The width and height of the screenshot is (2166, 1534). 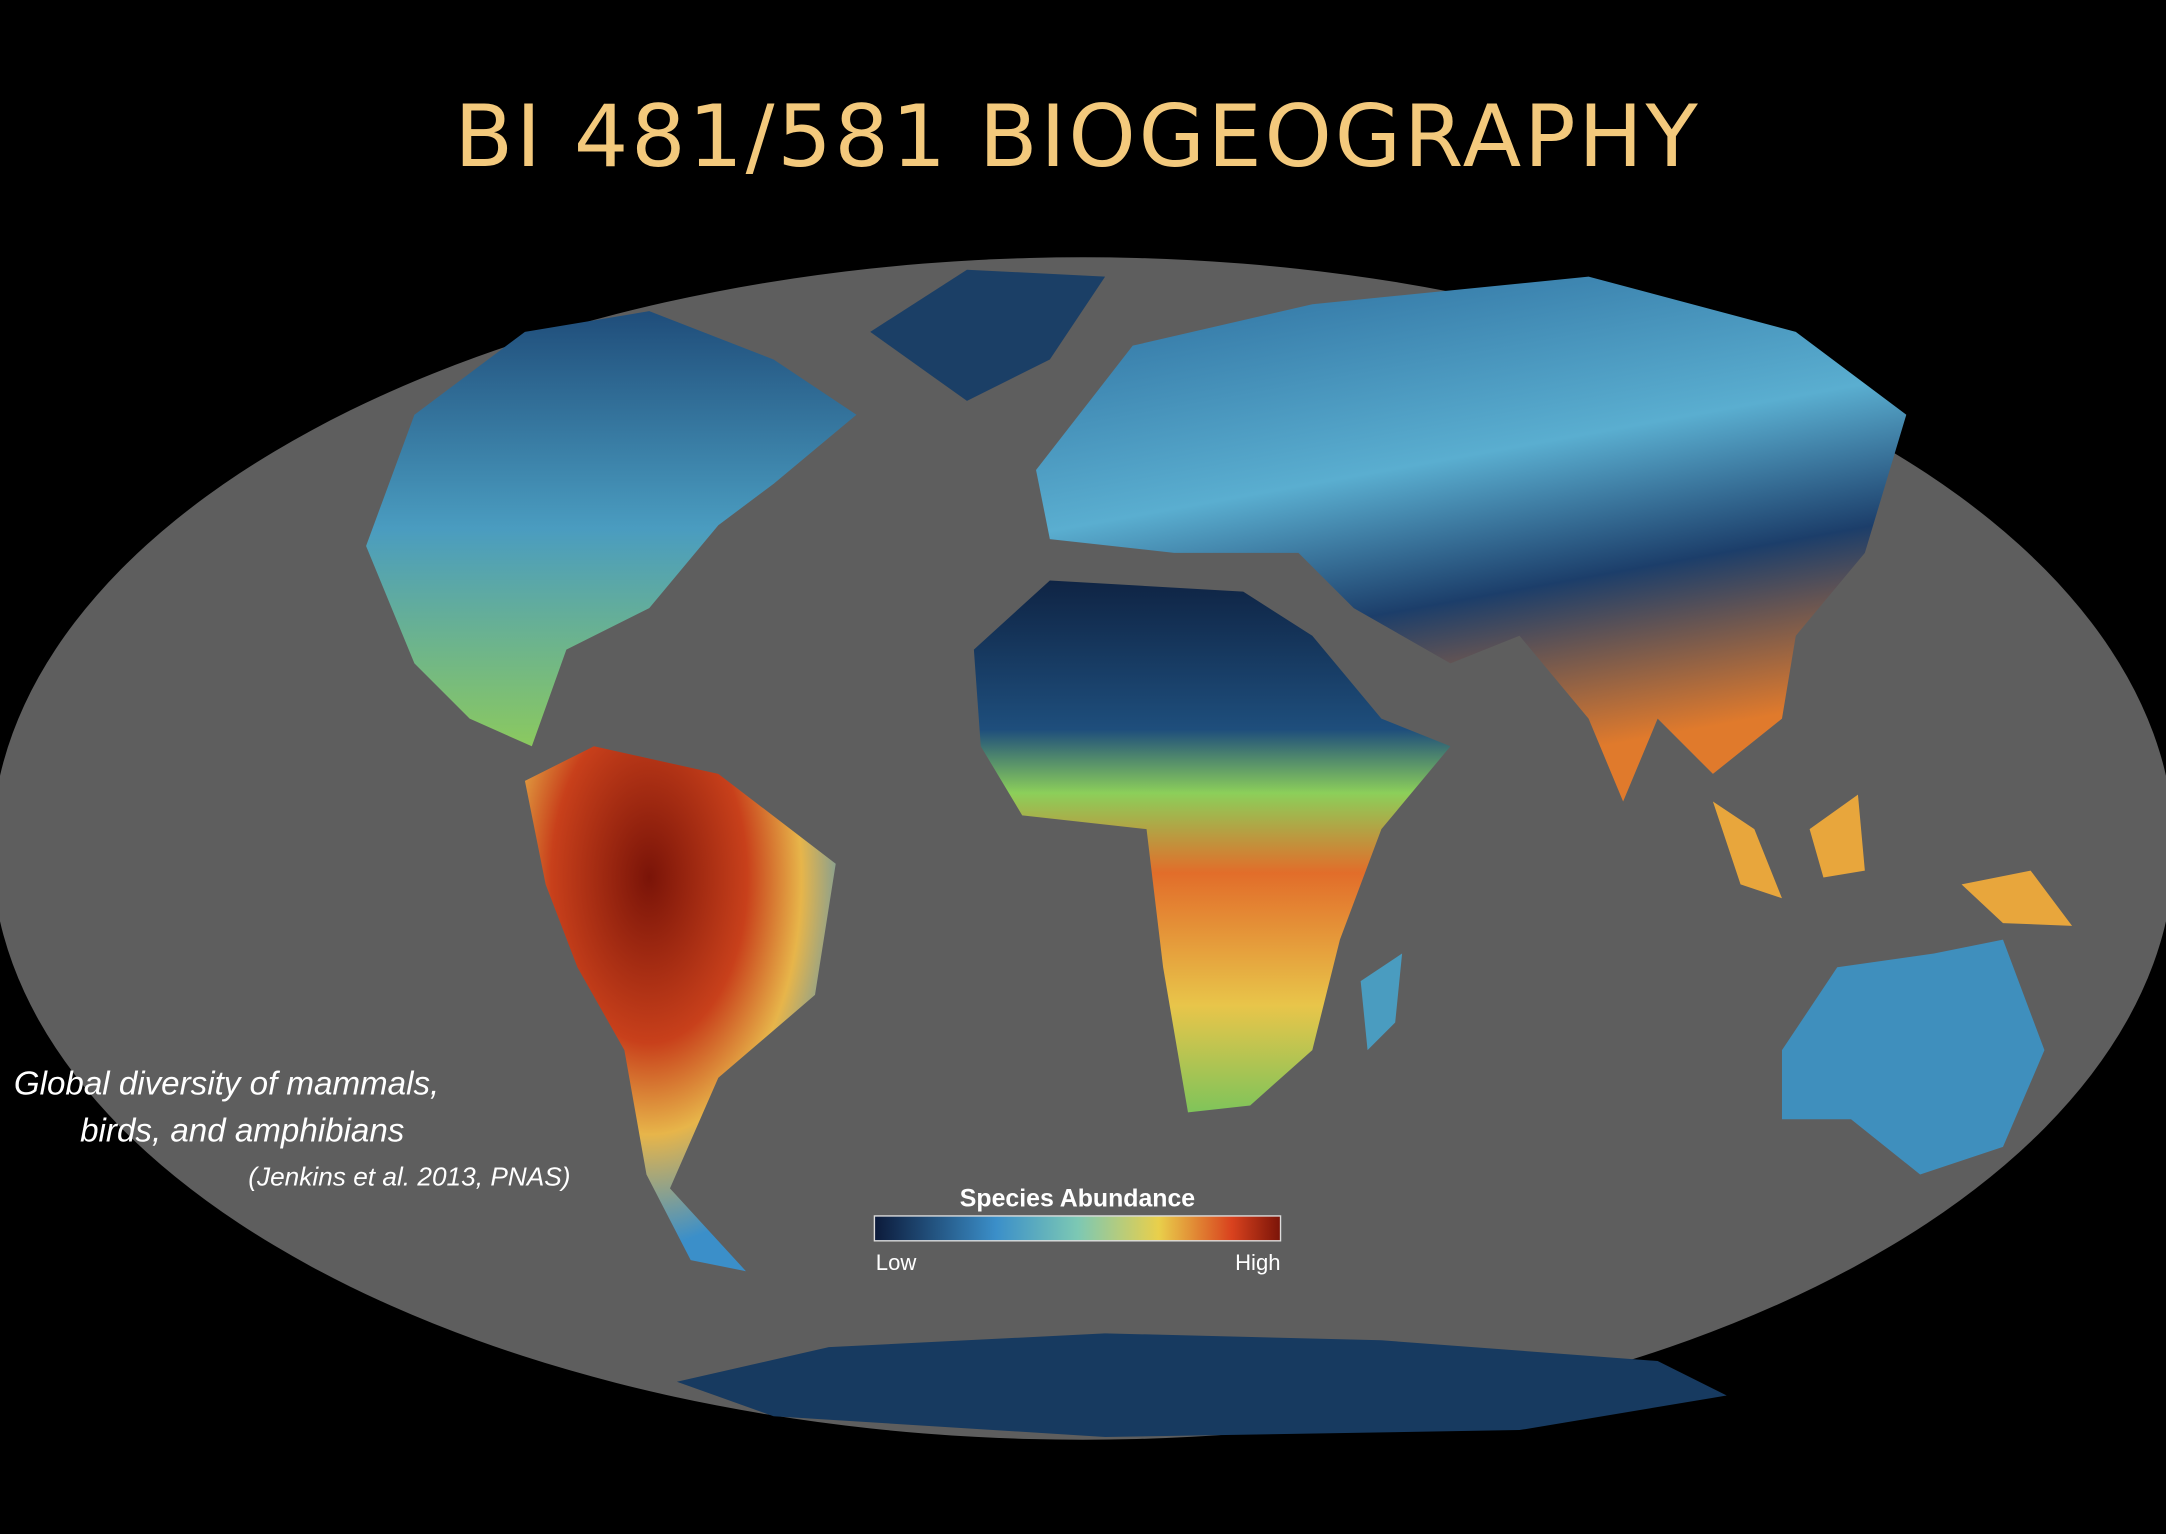 I want to click on legend-colorbar, so click(x=1077, y=1228).